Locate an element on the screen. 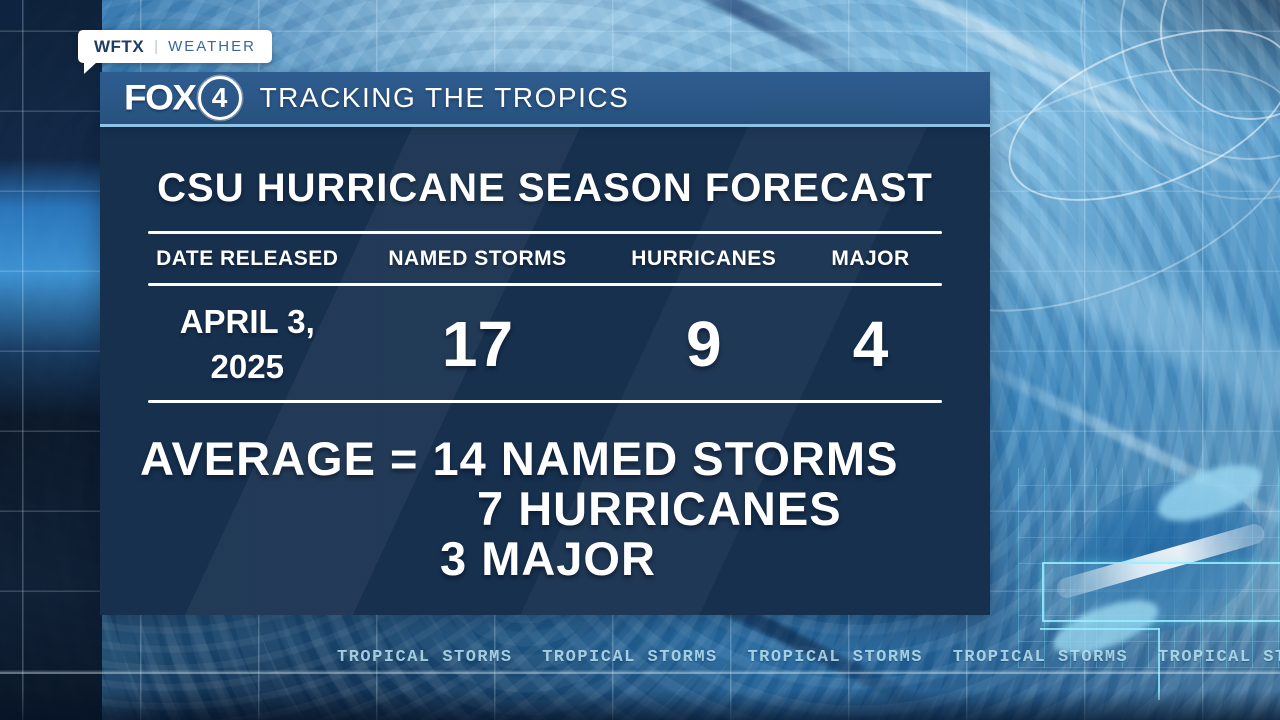 The image size is (1280, 720). fox-logo-text: FOX is located at coordinates (160, 97).